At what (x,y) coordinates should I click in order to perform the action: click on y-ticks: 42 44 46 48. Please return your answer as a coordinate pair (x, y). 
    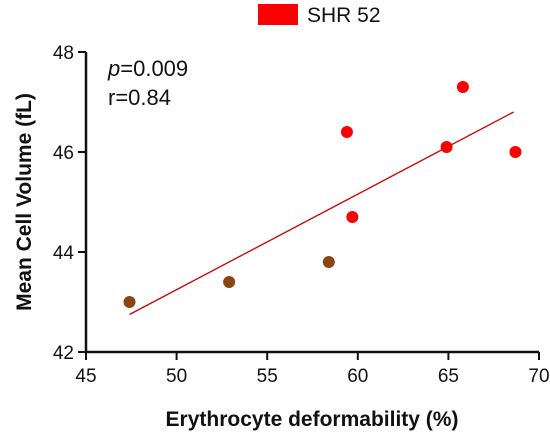
    Looking at the image, I should click on (69, 203).